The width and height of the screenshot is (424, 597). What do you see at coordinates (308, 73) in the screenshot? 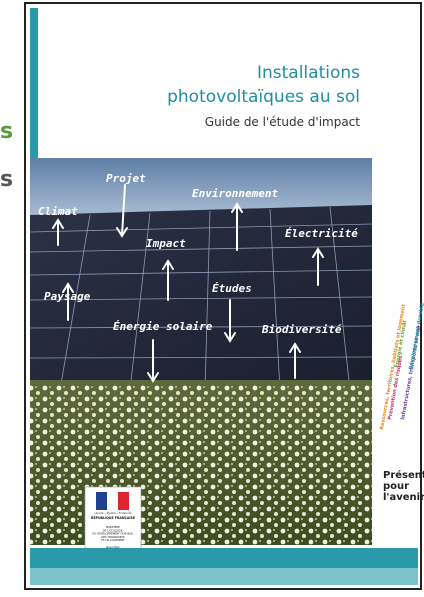
I see `title: Installations` at bounding box center [308, 73].